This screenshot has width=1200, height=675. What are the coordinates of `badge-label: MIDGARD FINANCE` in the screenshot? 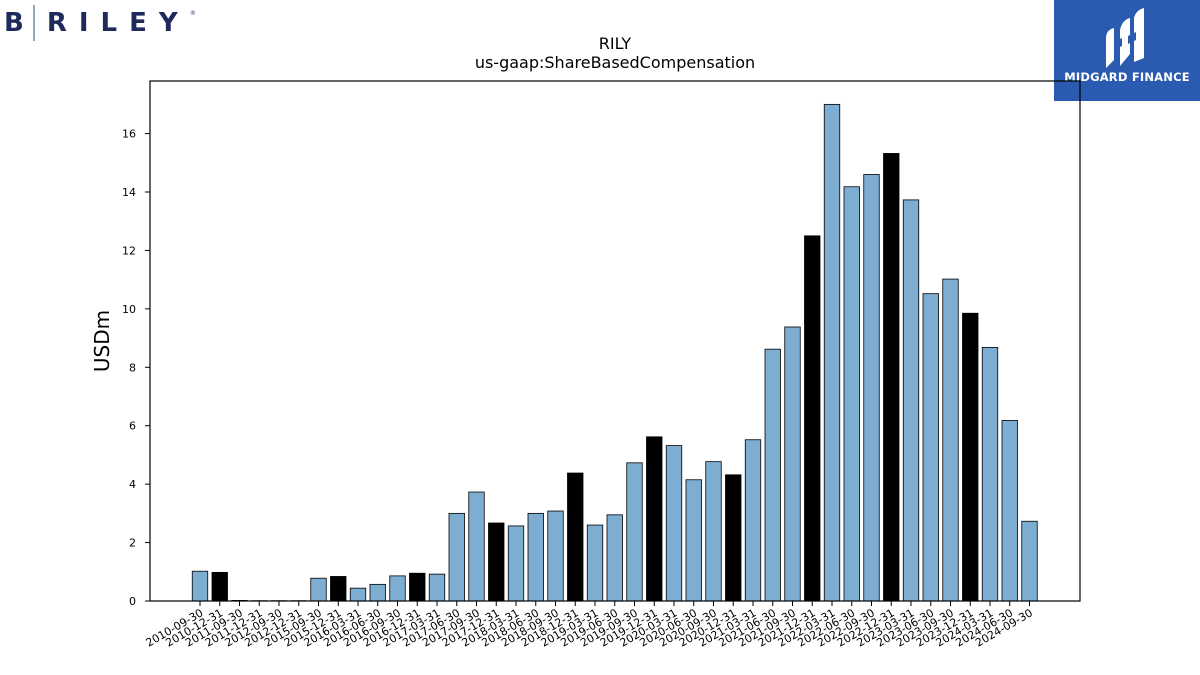 It's located at (1127, 77).